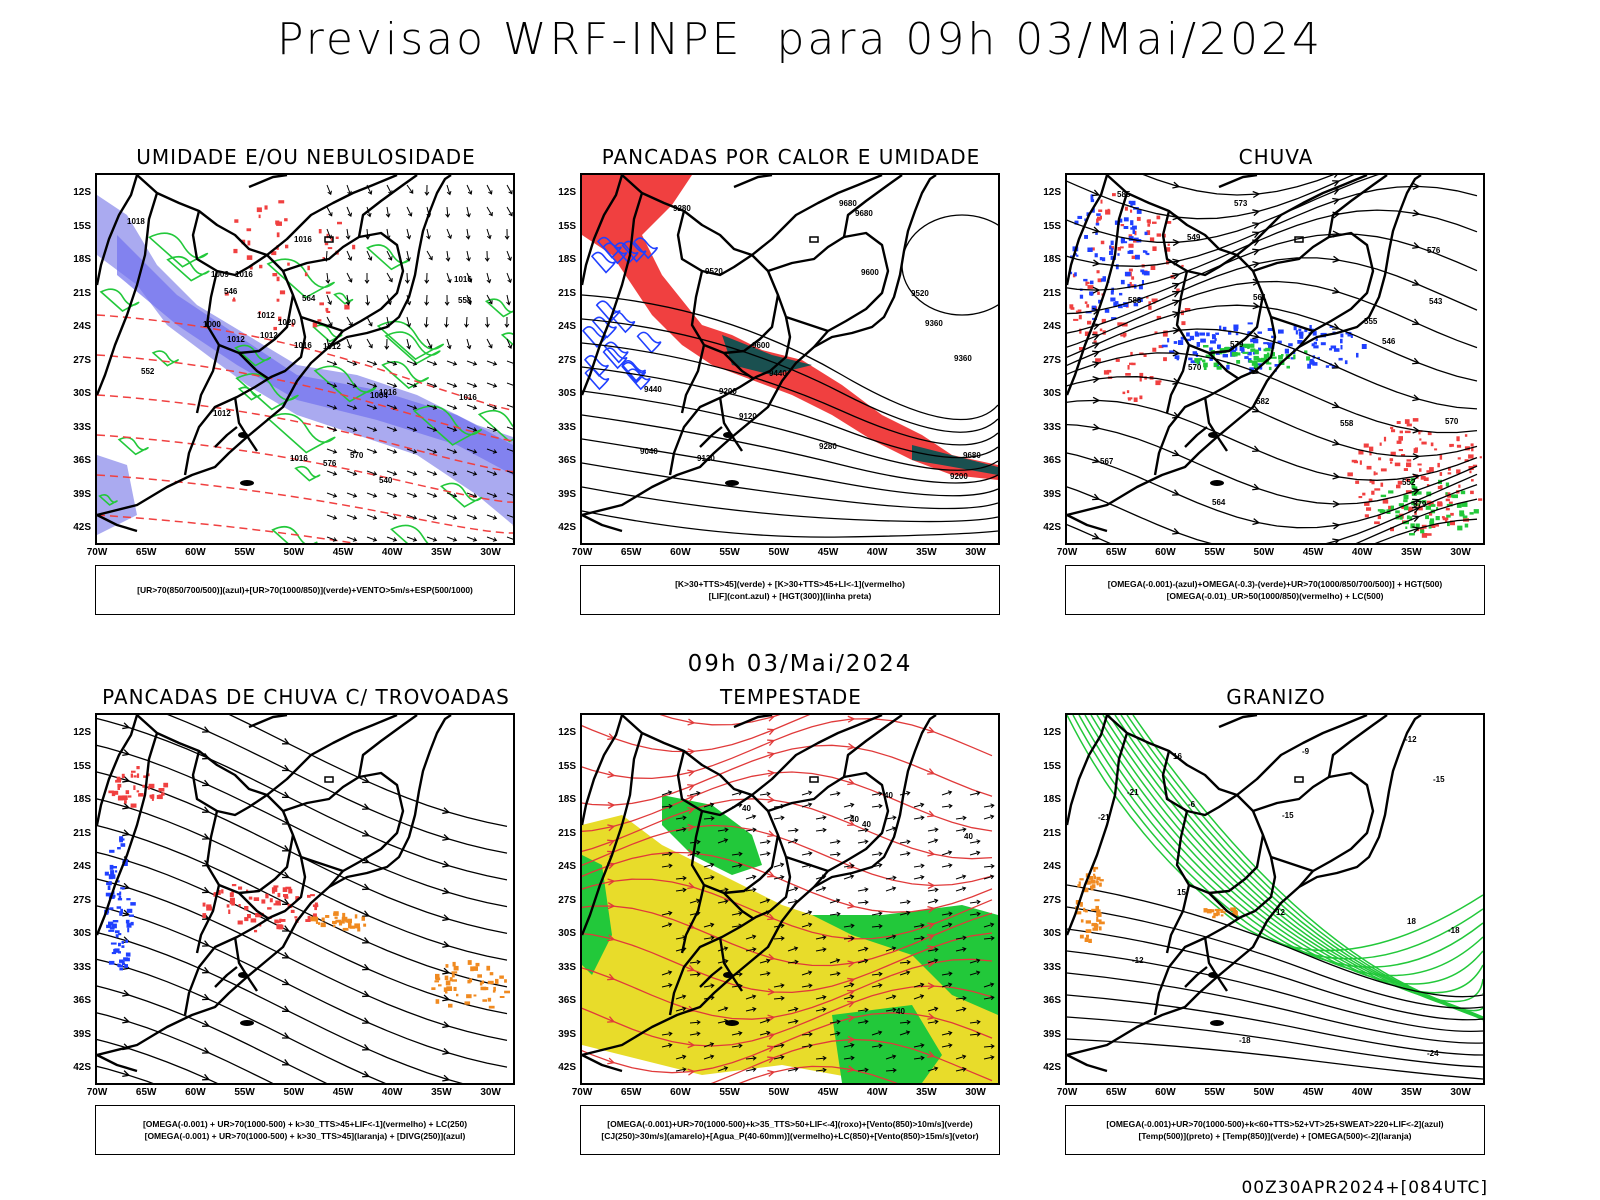  Describe the element at coordinates (1214, 552) in the screenshot. I see `lon-label: 55W` at that location.